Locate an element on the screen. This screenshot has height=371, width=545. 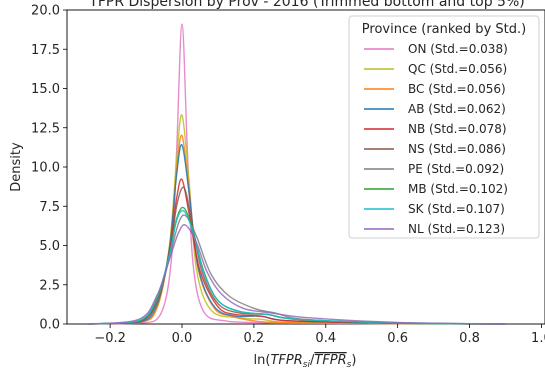
x-label-a-sub: si is located at coordinates (307, 365).